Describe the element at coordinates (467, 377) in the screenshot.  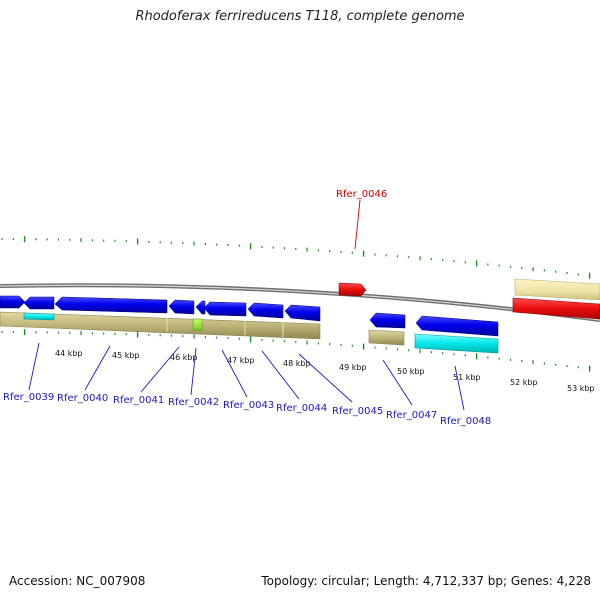
I see `scale-label: 51 kbp` at that location.